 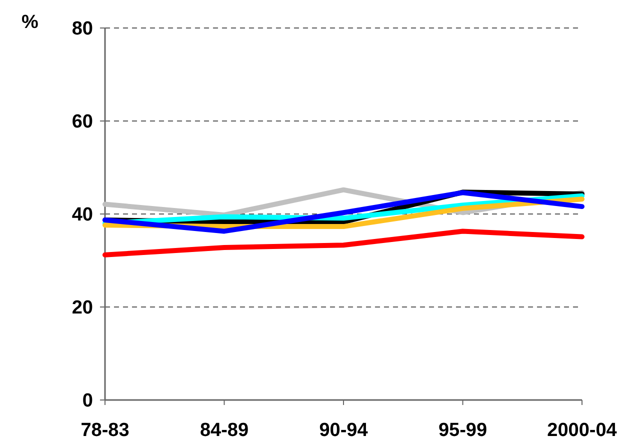 What do you see at coordinates (224, 430) in the screenshot?
I see `x-tick-label: 84-89` at bounding box center [224, 430].